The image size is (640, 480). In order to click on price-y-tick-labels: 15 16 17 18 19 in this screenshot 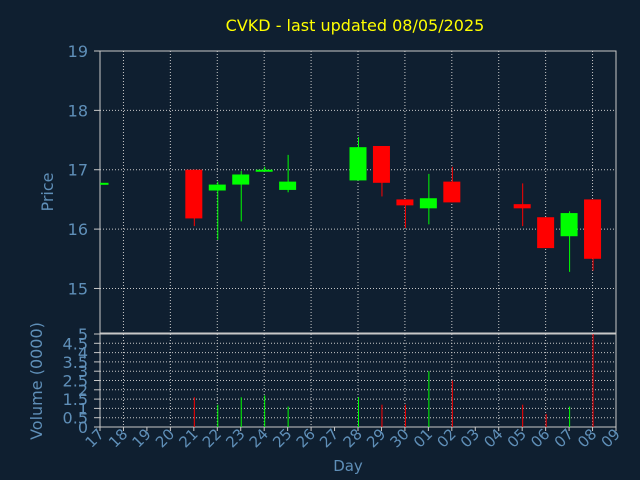, I will do `click(84, 170)`.